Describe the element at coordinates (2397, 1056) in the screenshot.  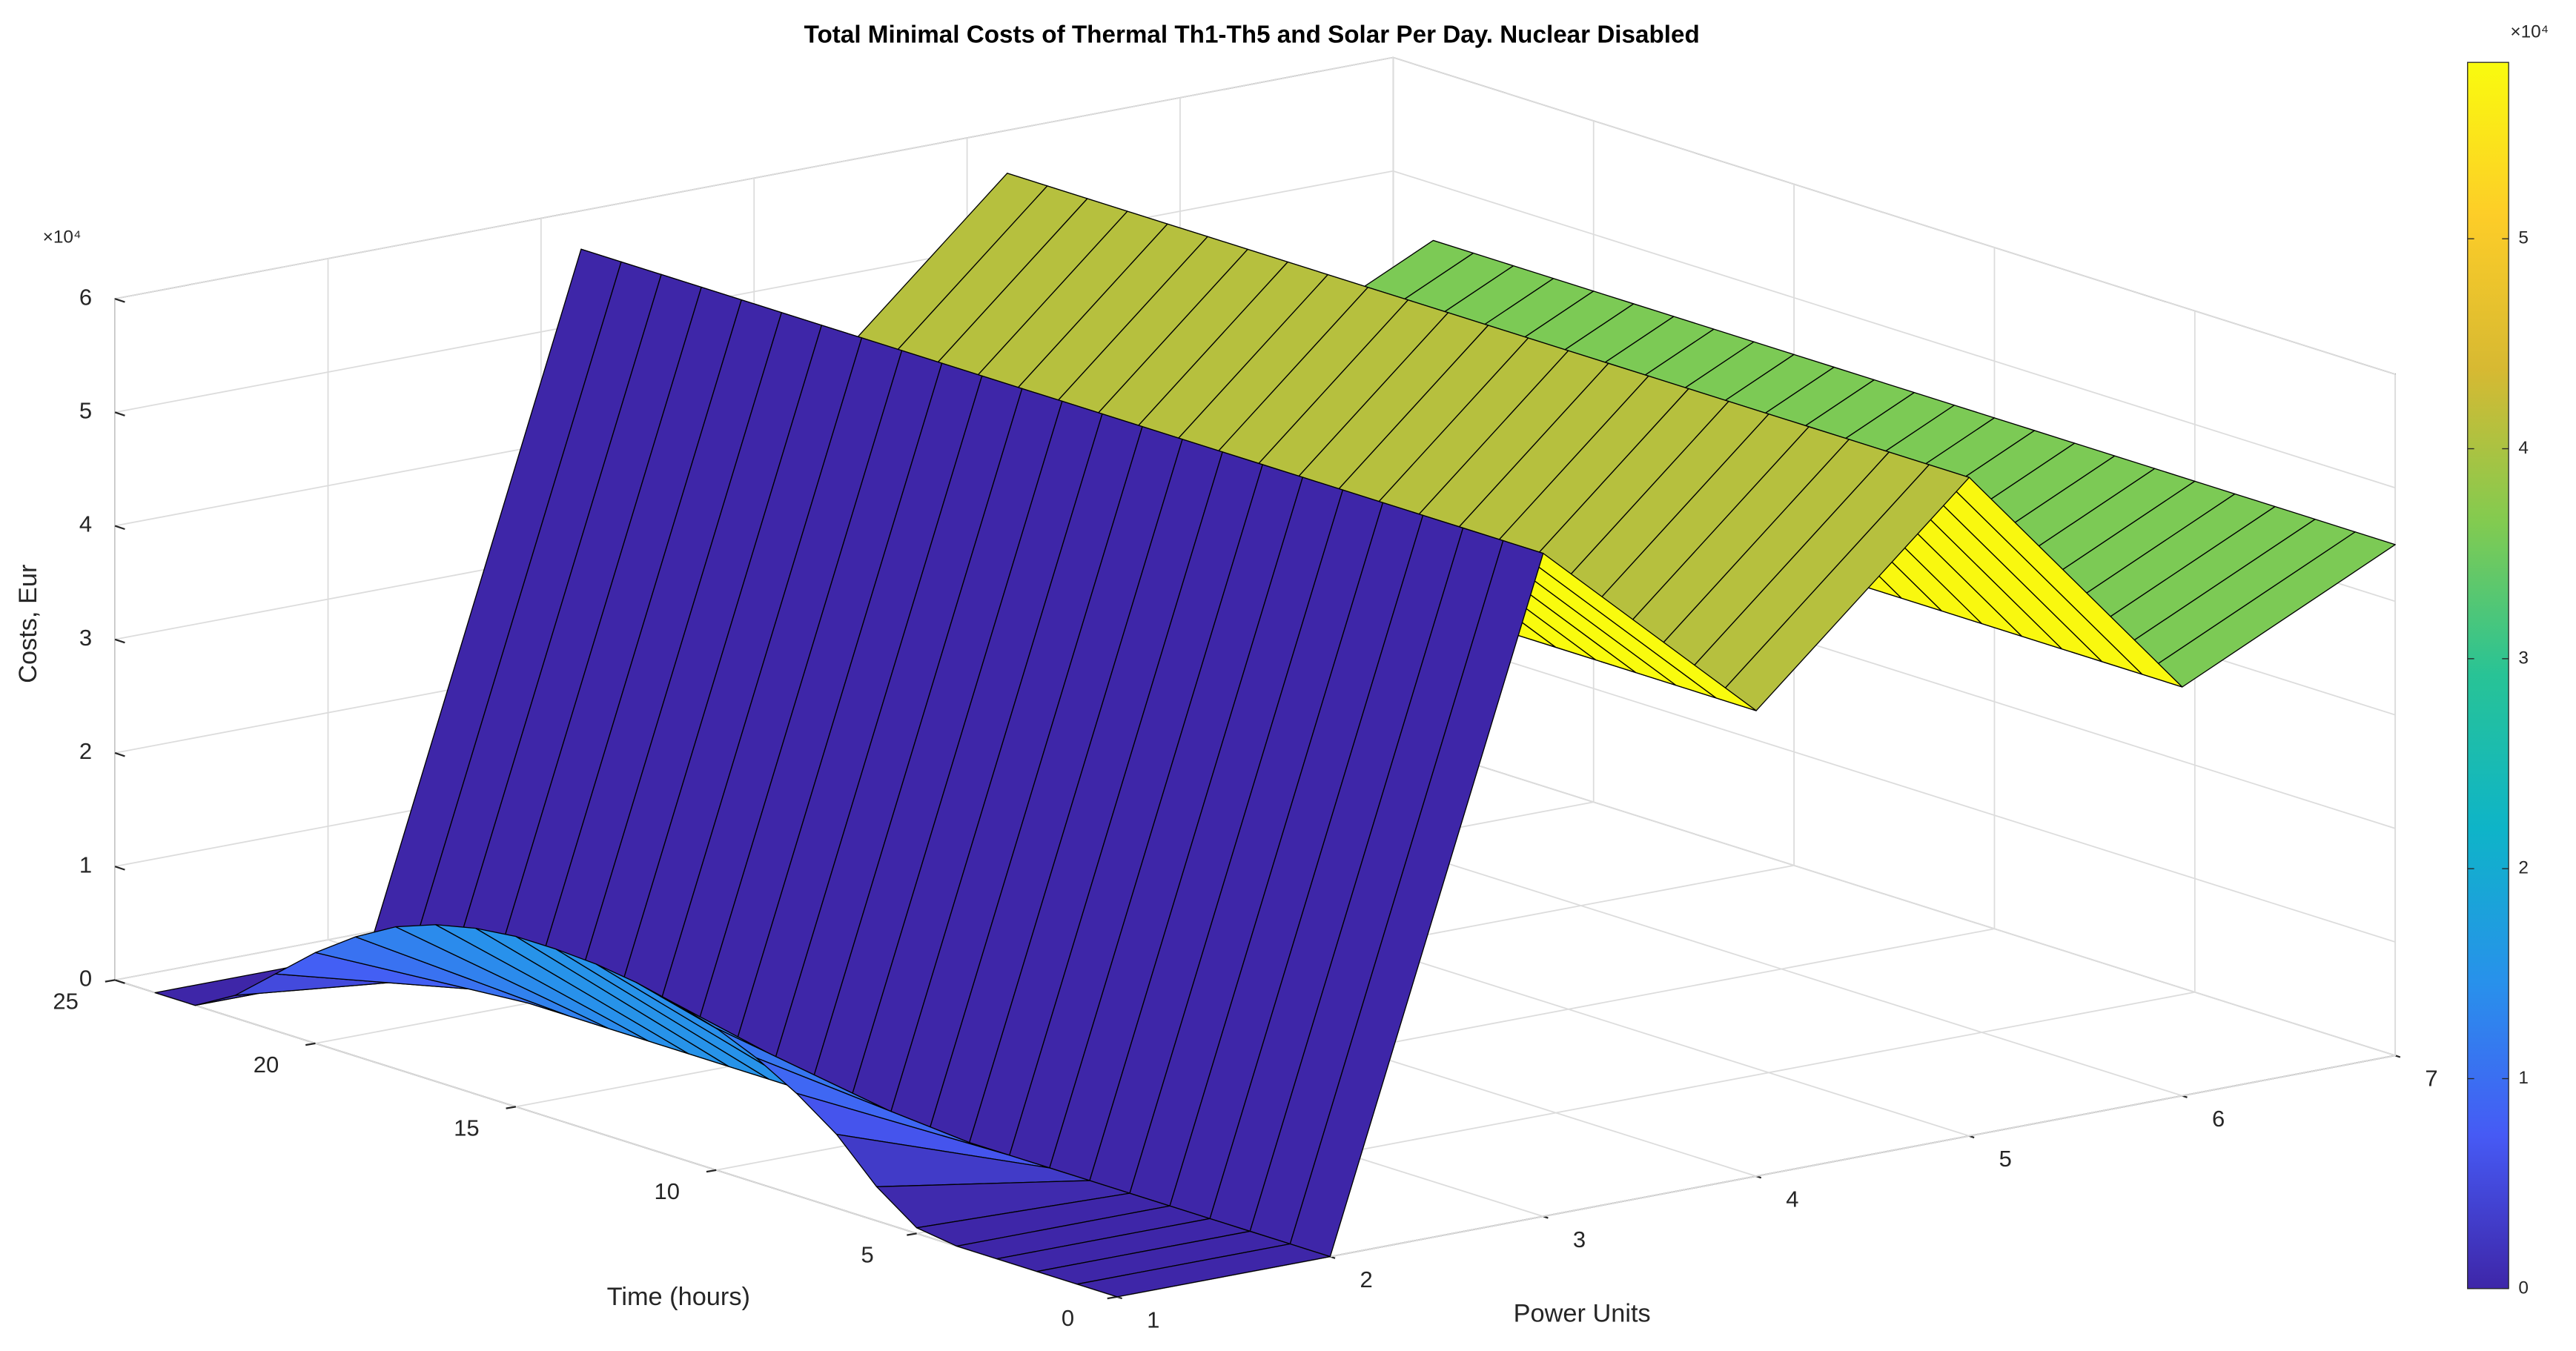
I see `x-tick` at that location.